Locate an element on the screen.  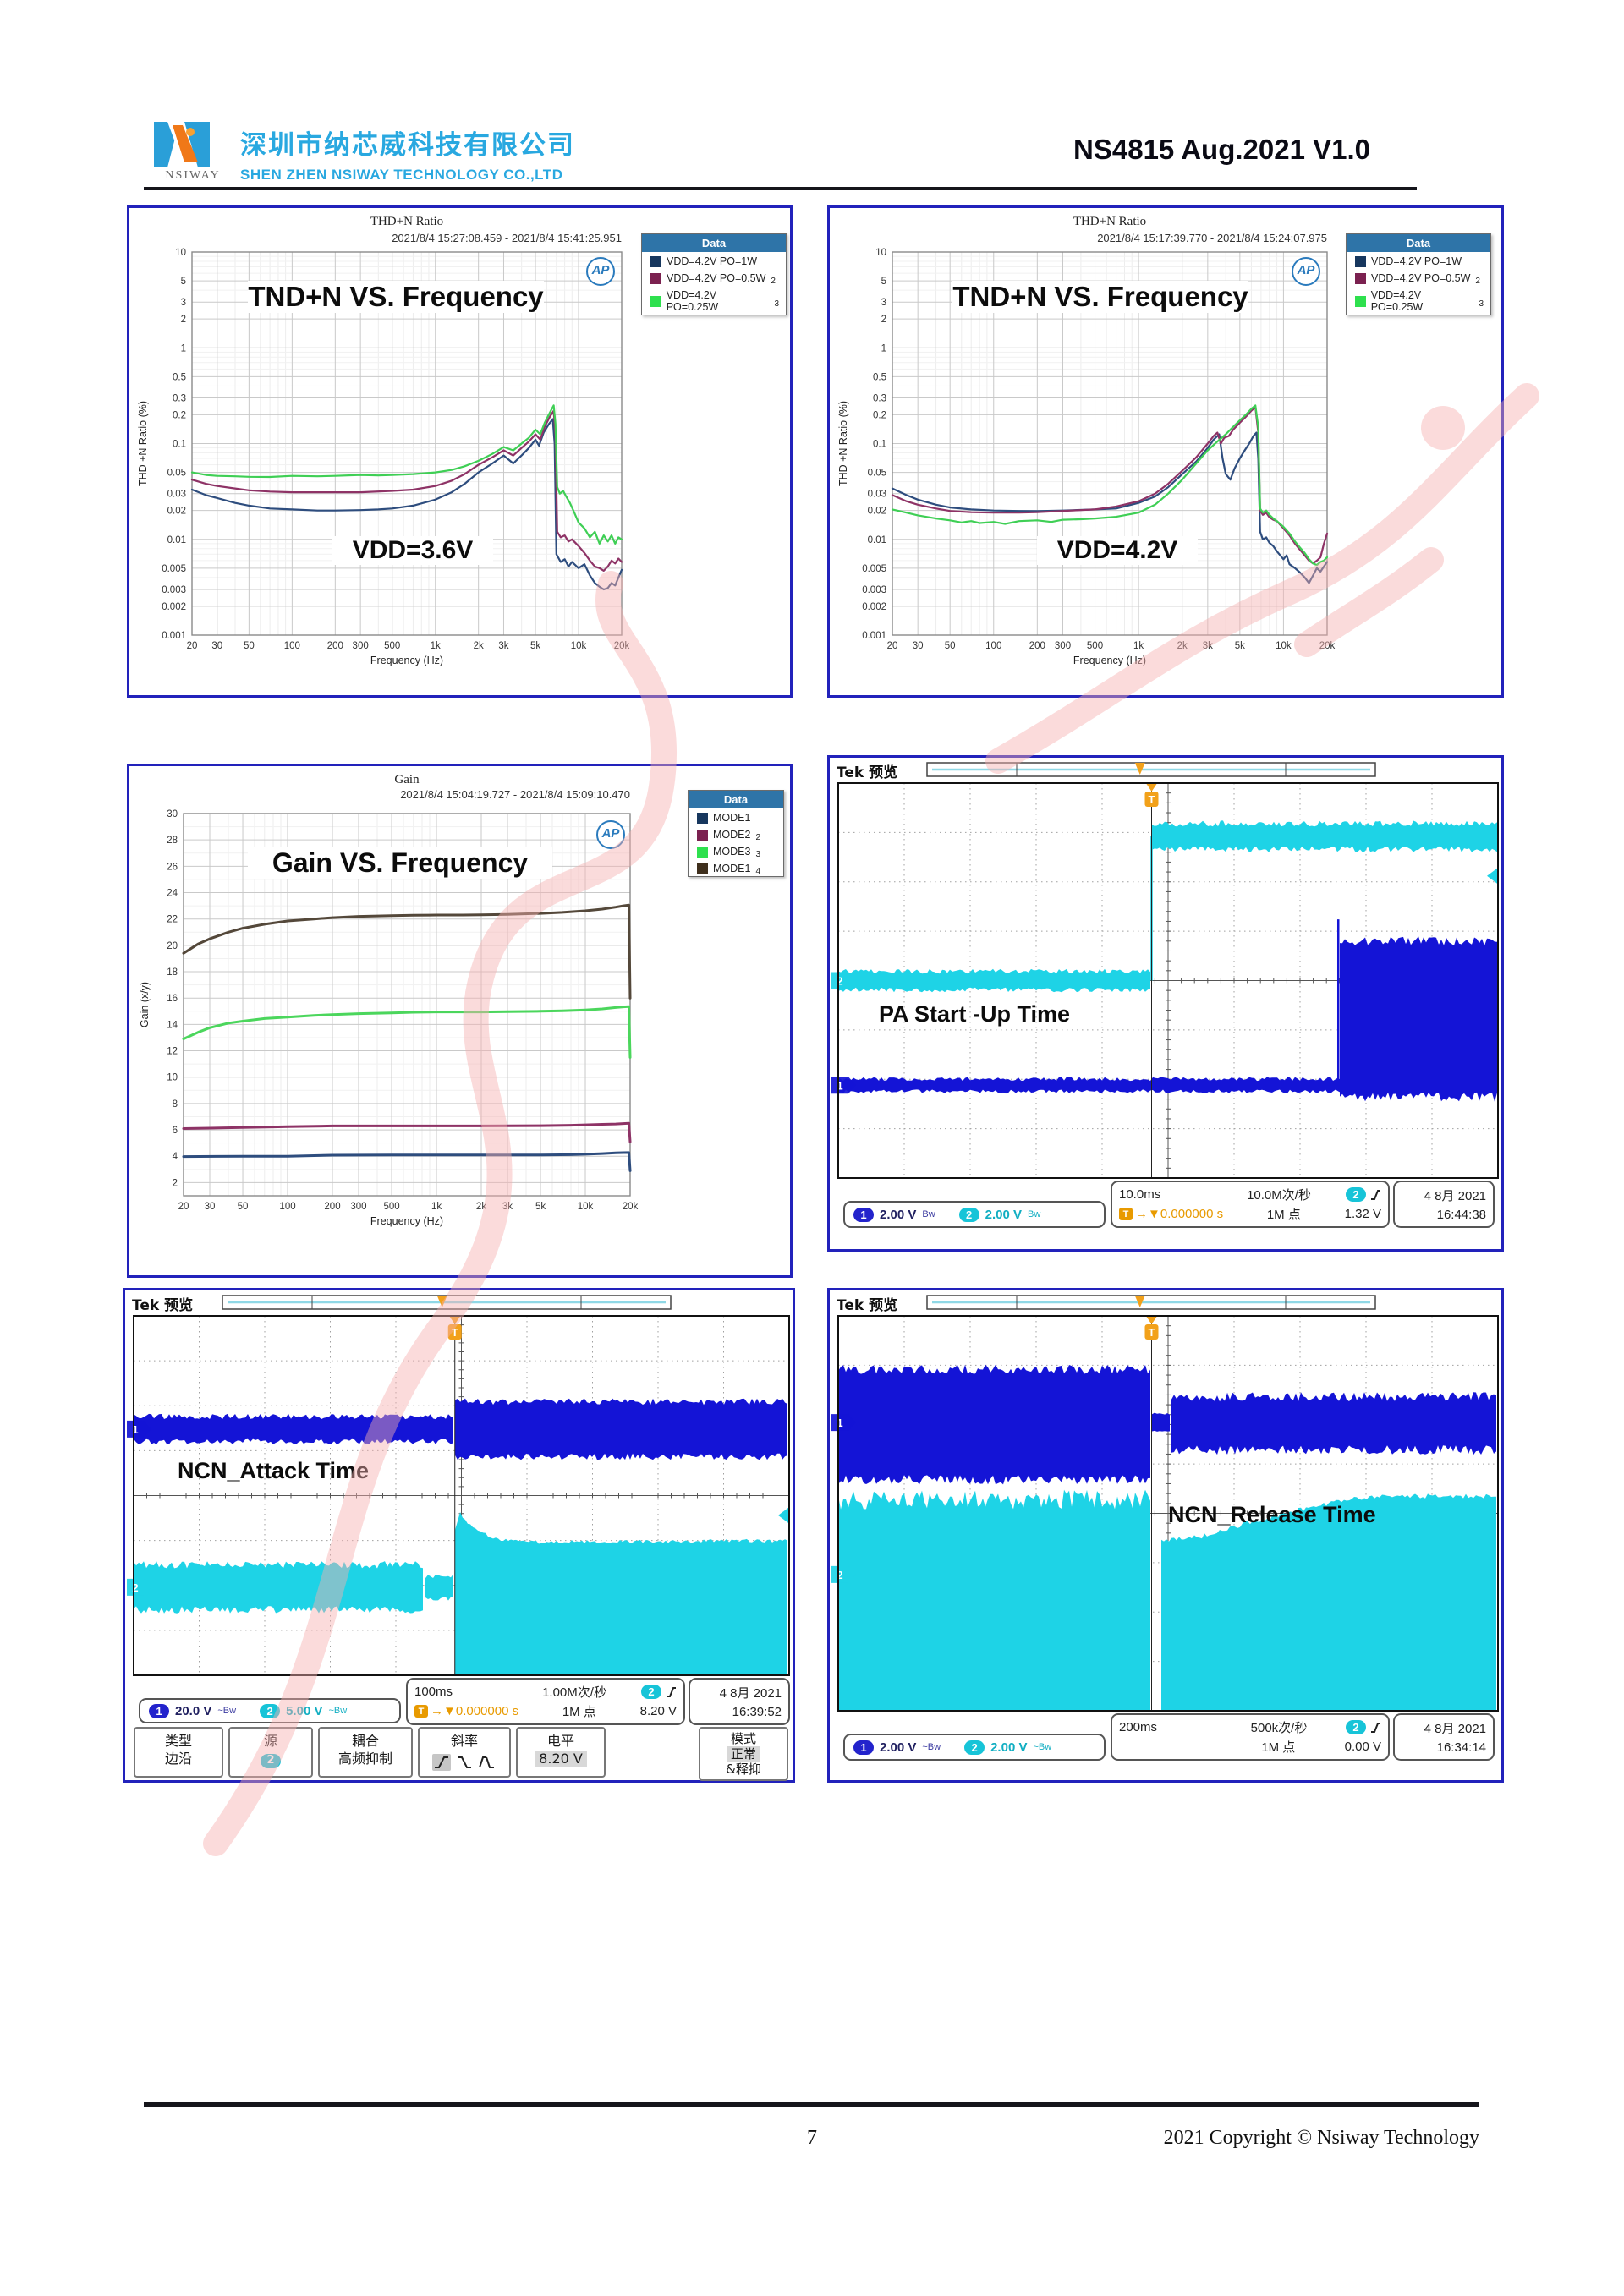
menu-coupling-button: 耦合 高频抑制 is located at coordinates (366, 1752).